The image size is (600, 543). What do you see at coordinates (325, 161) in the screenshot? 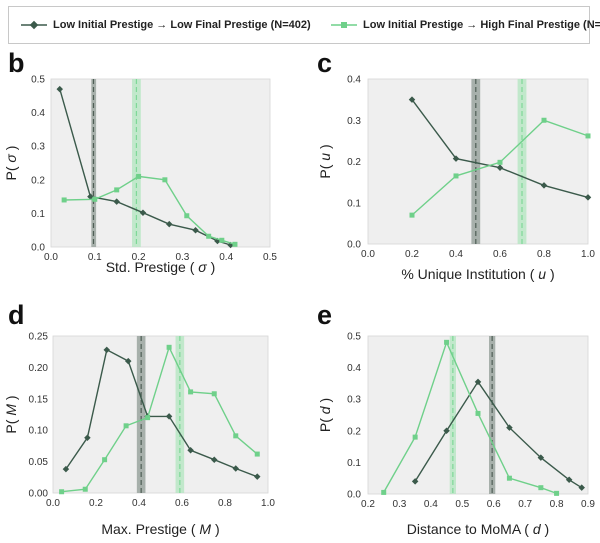
I see `y-axis-label: P( u )` at bounding box center [325, 161].